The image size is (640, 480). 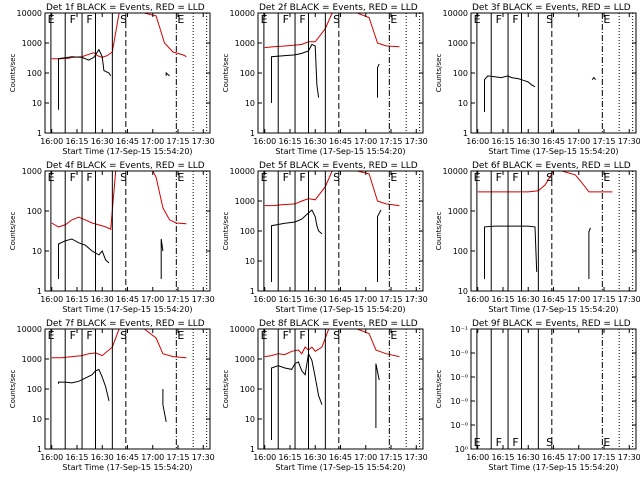 What do you see at coordinates (125, 8) in the screenshot?
I see `panel-title: Det 1f BLACK = Events, RED = LLD` at bounding box center [125, 8].